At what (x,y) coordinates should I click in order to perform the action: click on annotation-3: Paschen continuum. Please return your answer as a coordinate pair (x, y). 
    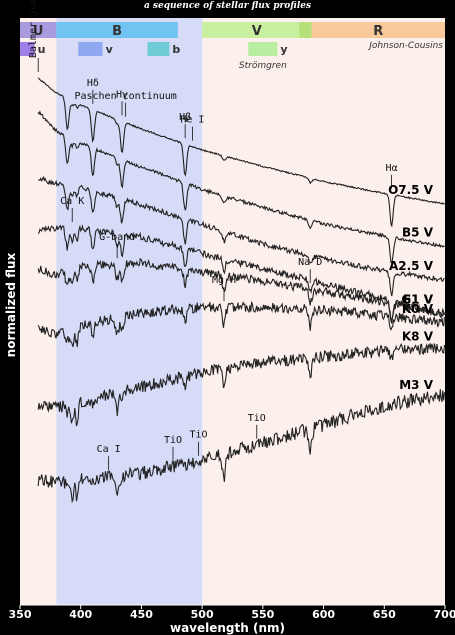
    Looking at the image, I should click on (125, 96).